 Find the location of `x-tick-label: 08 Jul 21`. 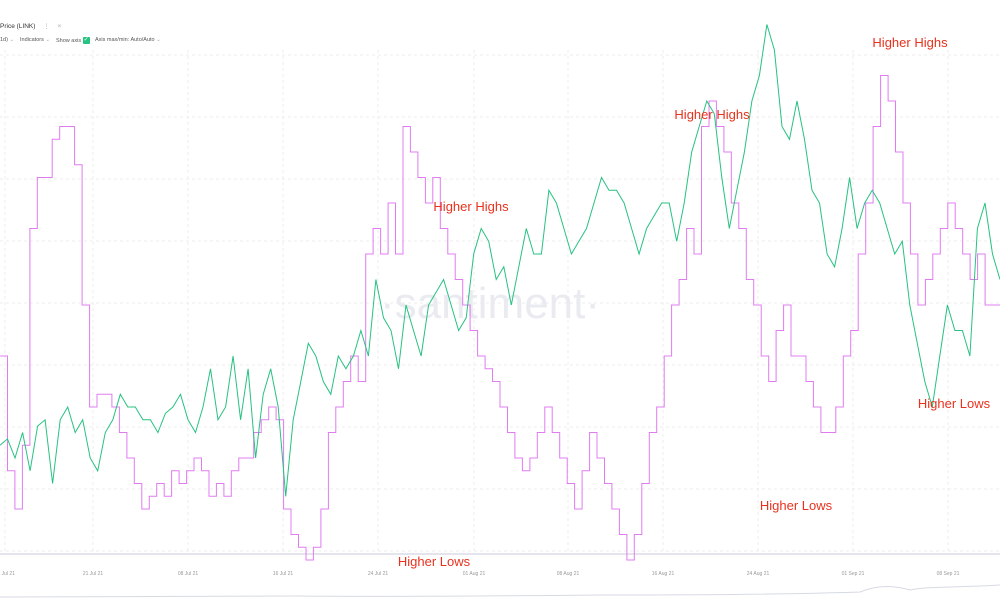

x-tick-label: 08 Jul 21 is located at coordinates (188, 574).